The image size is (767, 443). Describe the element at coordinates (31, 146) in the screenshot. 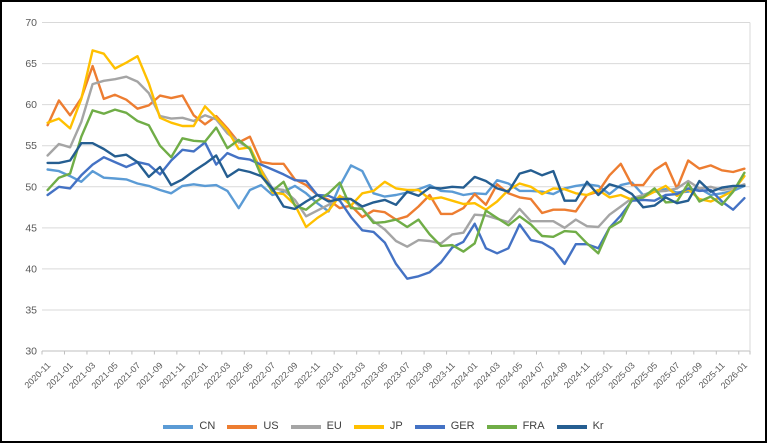

I see `y-axis-tick-label-55: 55` at that location.